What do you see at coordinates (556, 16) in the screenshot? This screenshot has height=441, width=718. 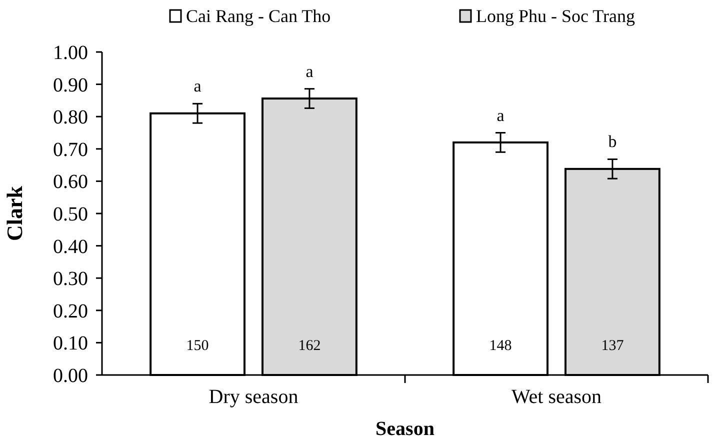 I see `legend-label: Long Phu - Soc Trang` at bounding box center [556, 16].